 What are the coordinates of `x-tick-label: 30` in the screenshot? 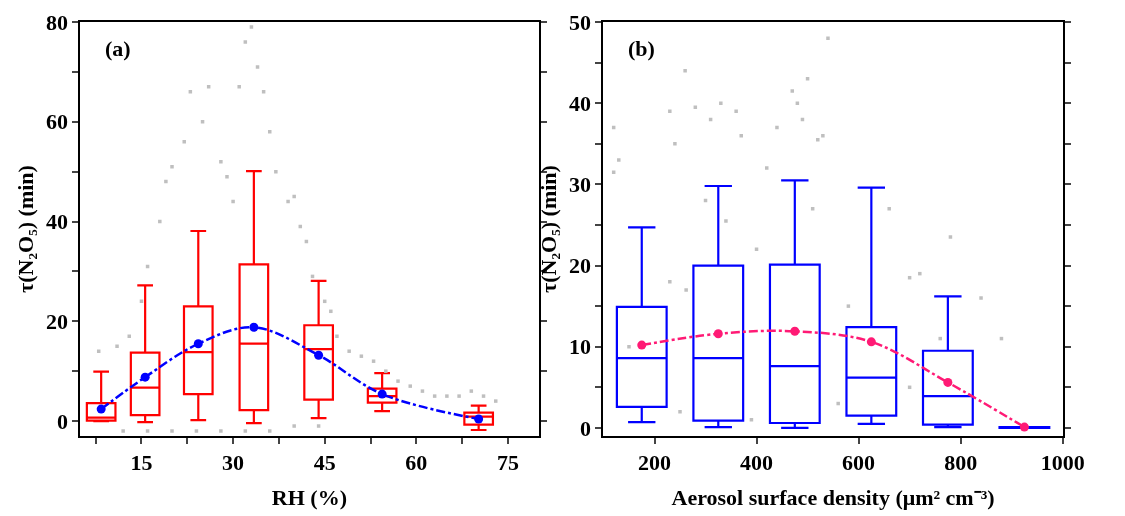 It's located at (233, 463).